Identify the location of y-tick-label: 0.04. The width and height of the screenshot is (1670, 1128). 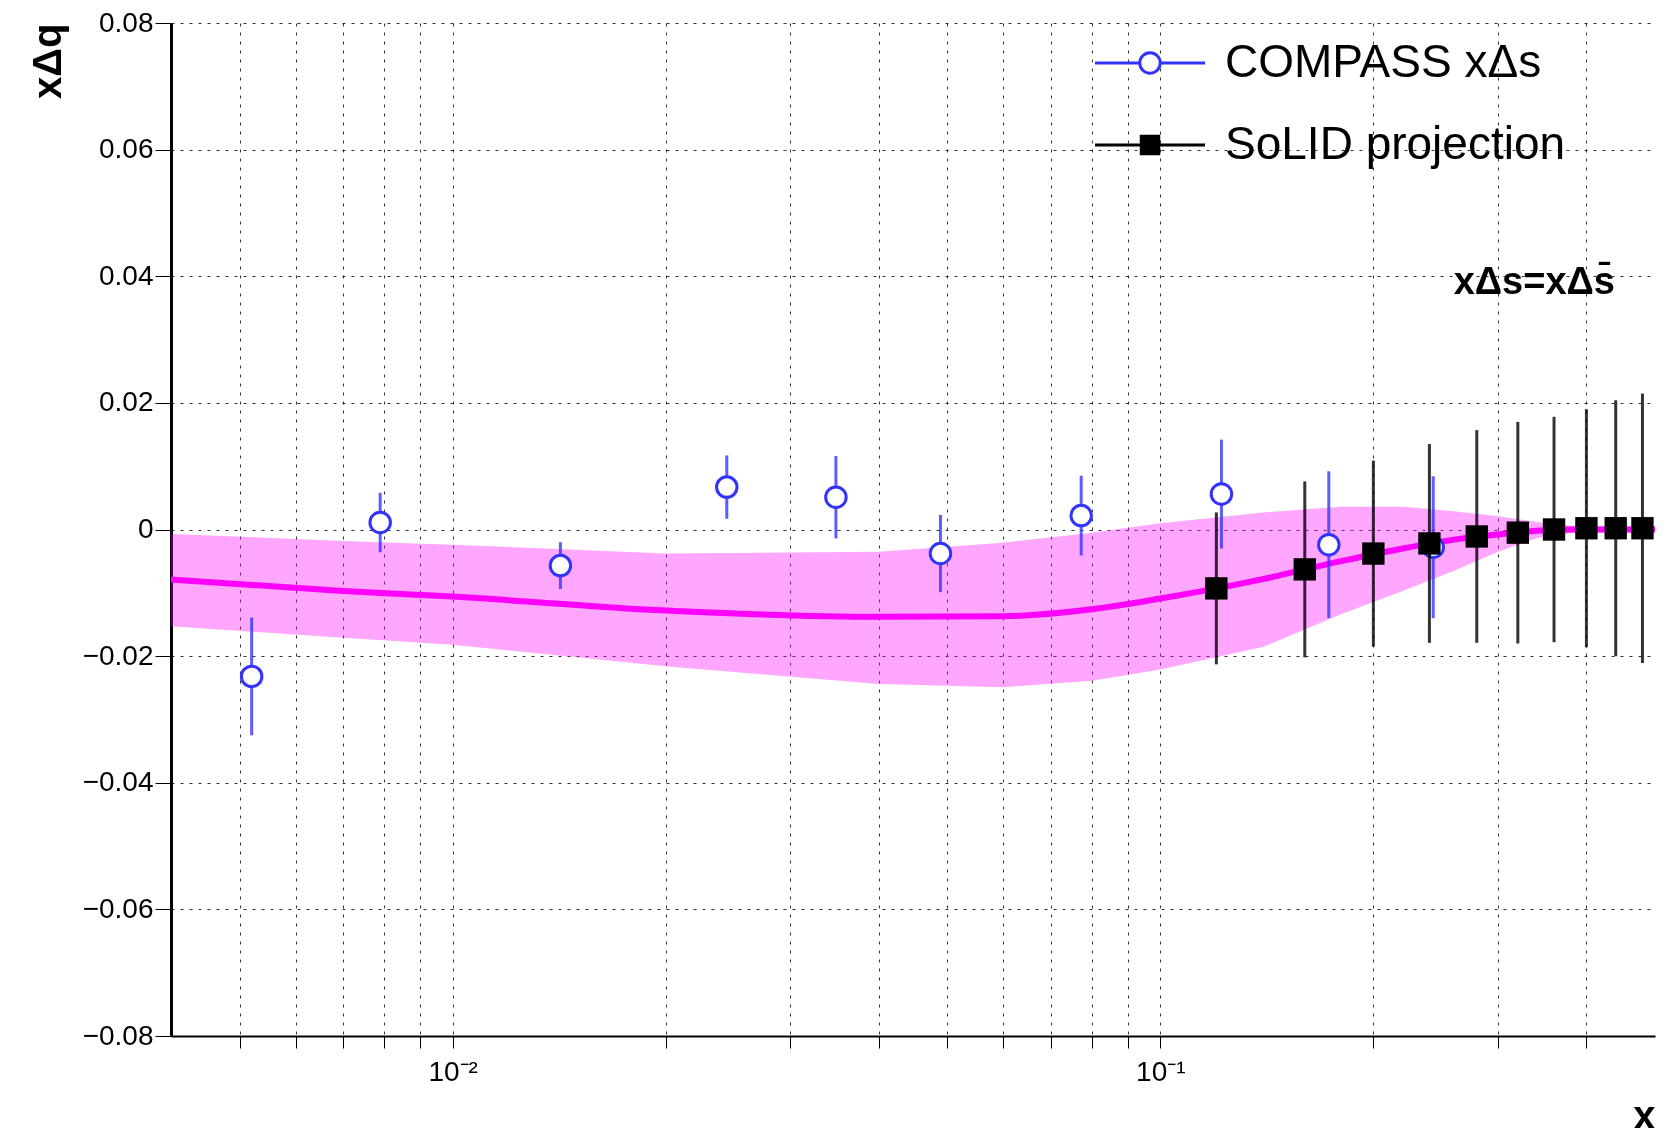
(126, 275).